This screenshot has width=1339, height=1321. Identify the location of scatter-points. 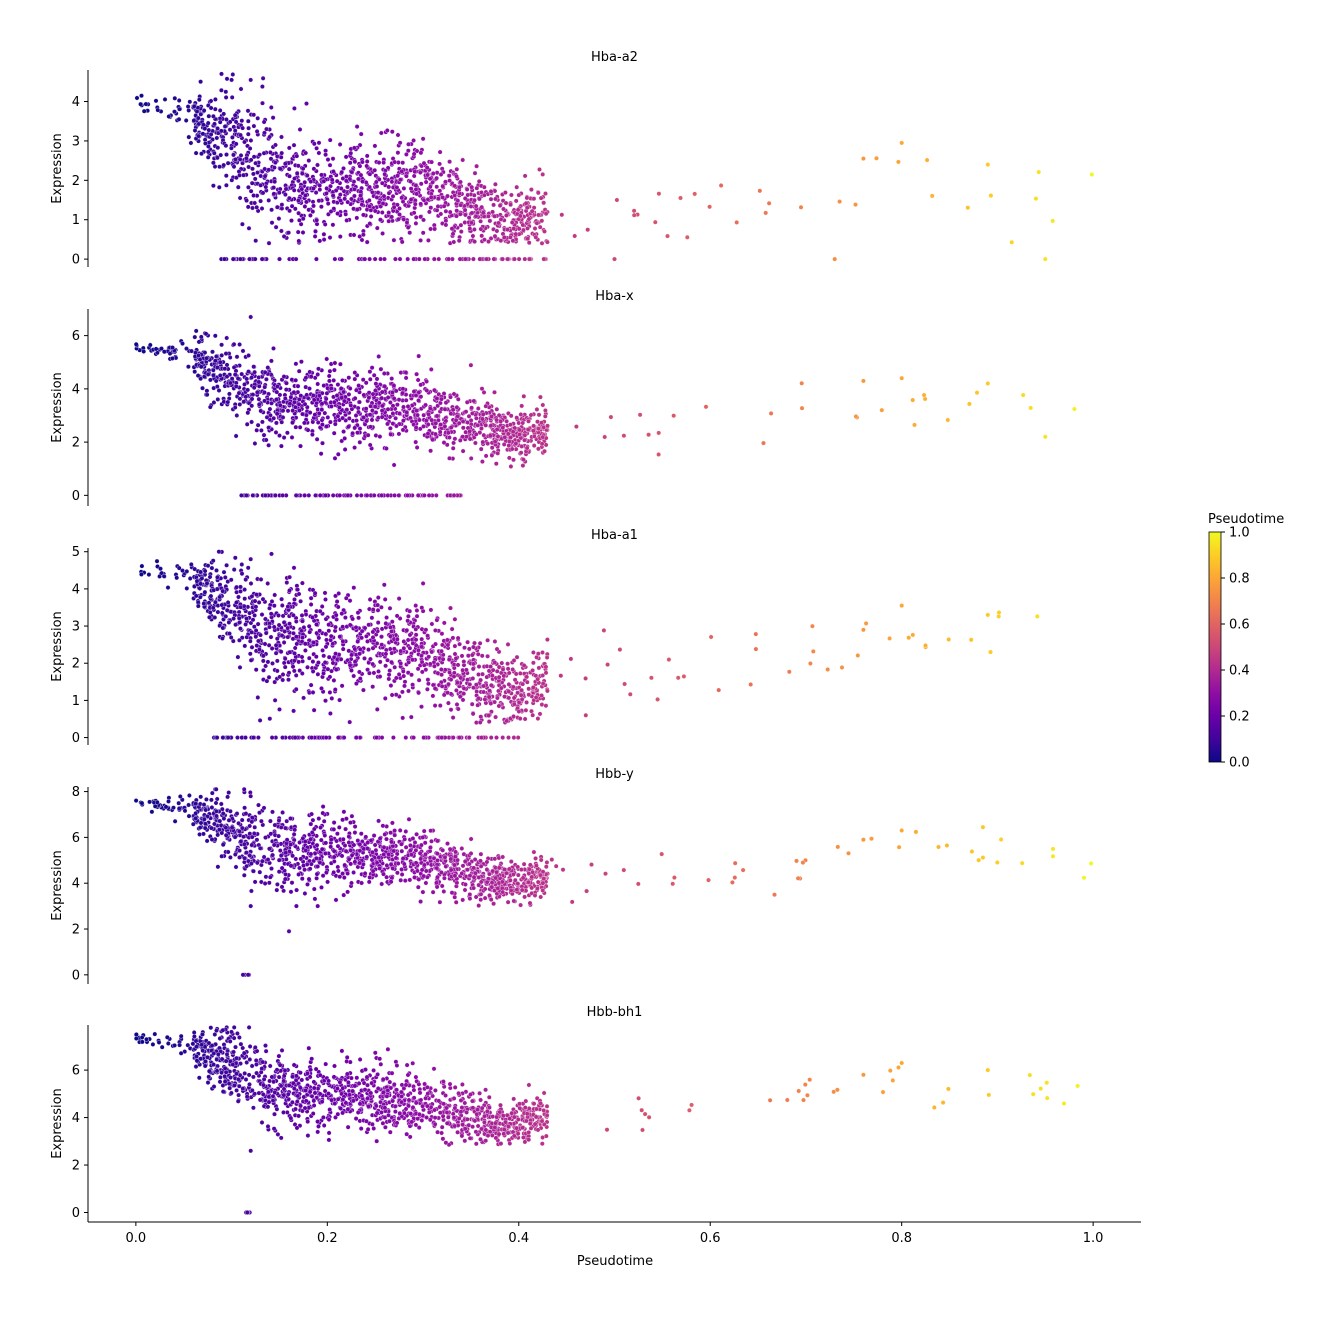
(605, 406).